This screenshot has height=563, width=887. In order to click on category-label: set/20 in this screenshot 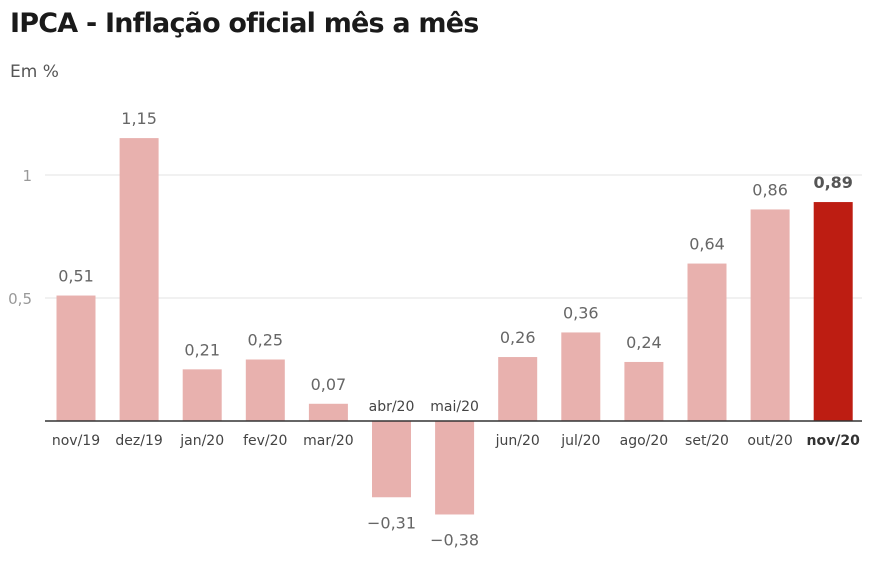, I will do `click(707, 441)`.